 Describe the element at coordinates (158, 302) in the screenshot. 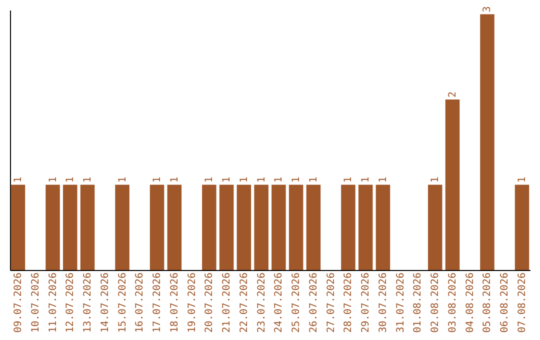

I see `x-tick-label: 17.07.2026` at that location.